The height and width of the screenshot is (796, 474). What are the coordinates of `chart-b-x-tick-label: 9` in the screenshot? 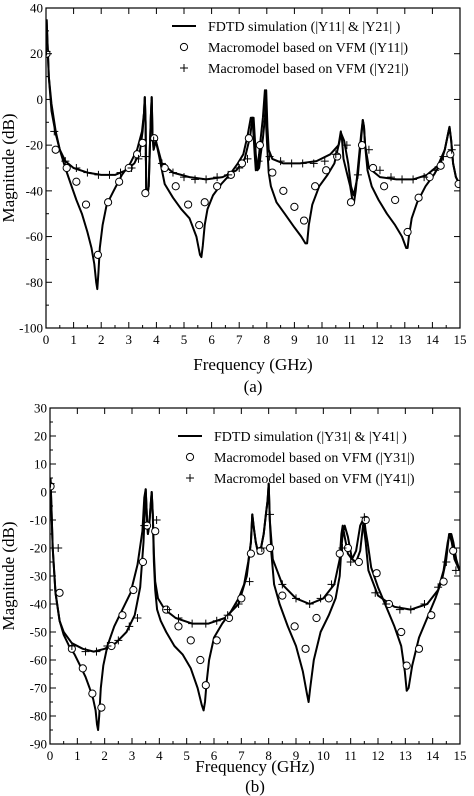 It's located at (296, 755).